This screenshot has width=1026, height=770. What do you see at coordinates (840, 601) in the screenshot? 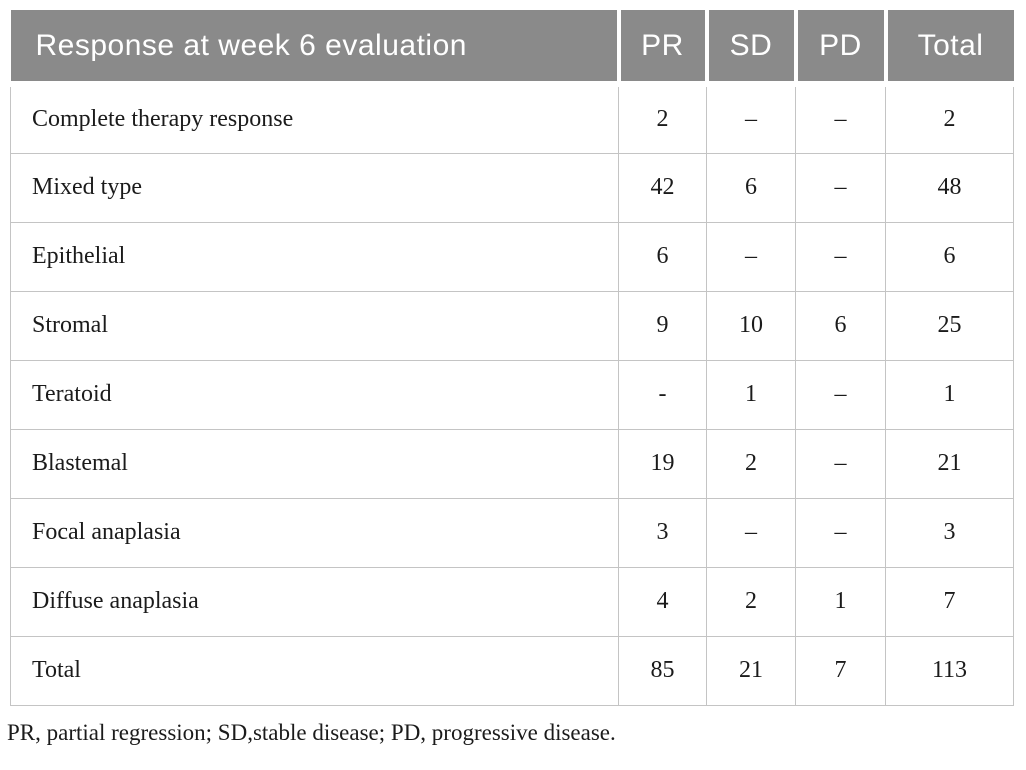
I see `cell-pd: 1` at bounding box center [840, 601].